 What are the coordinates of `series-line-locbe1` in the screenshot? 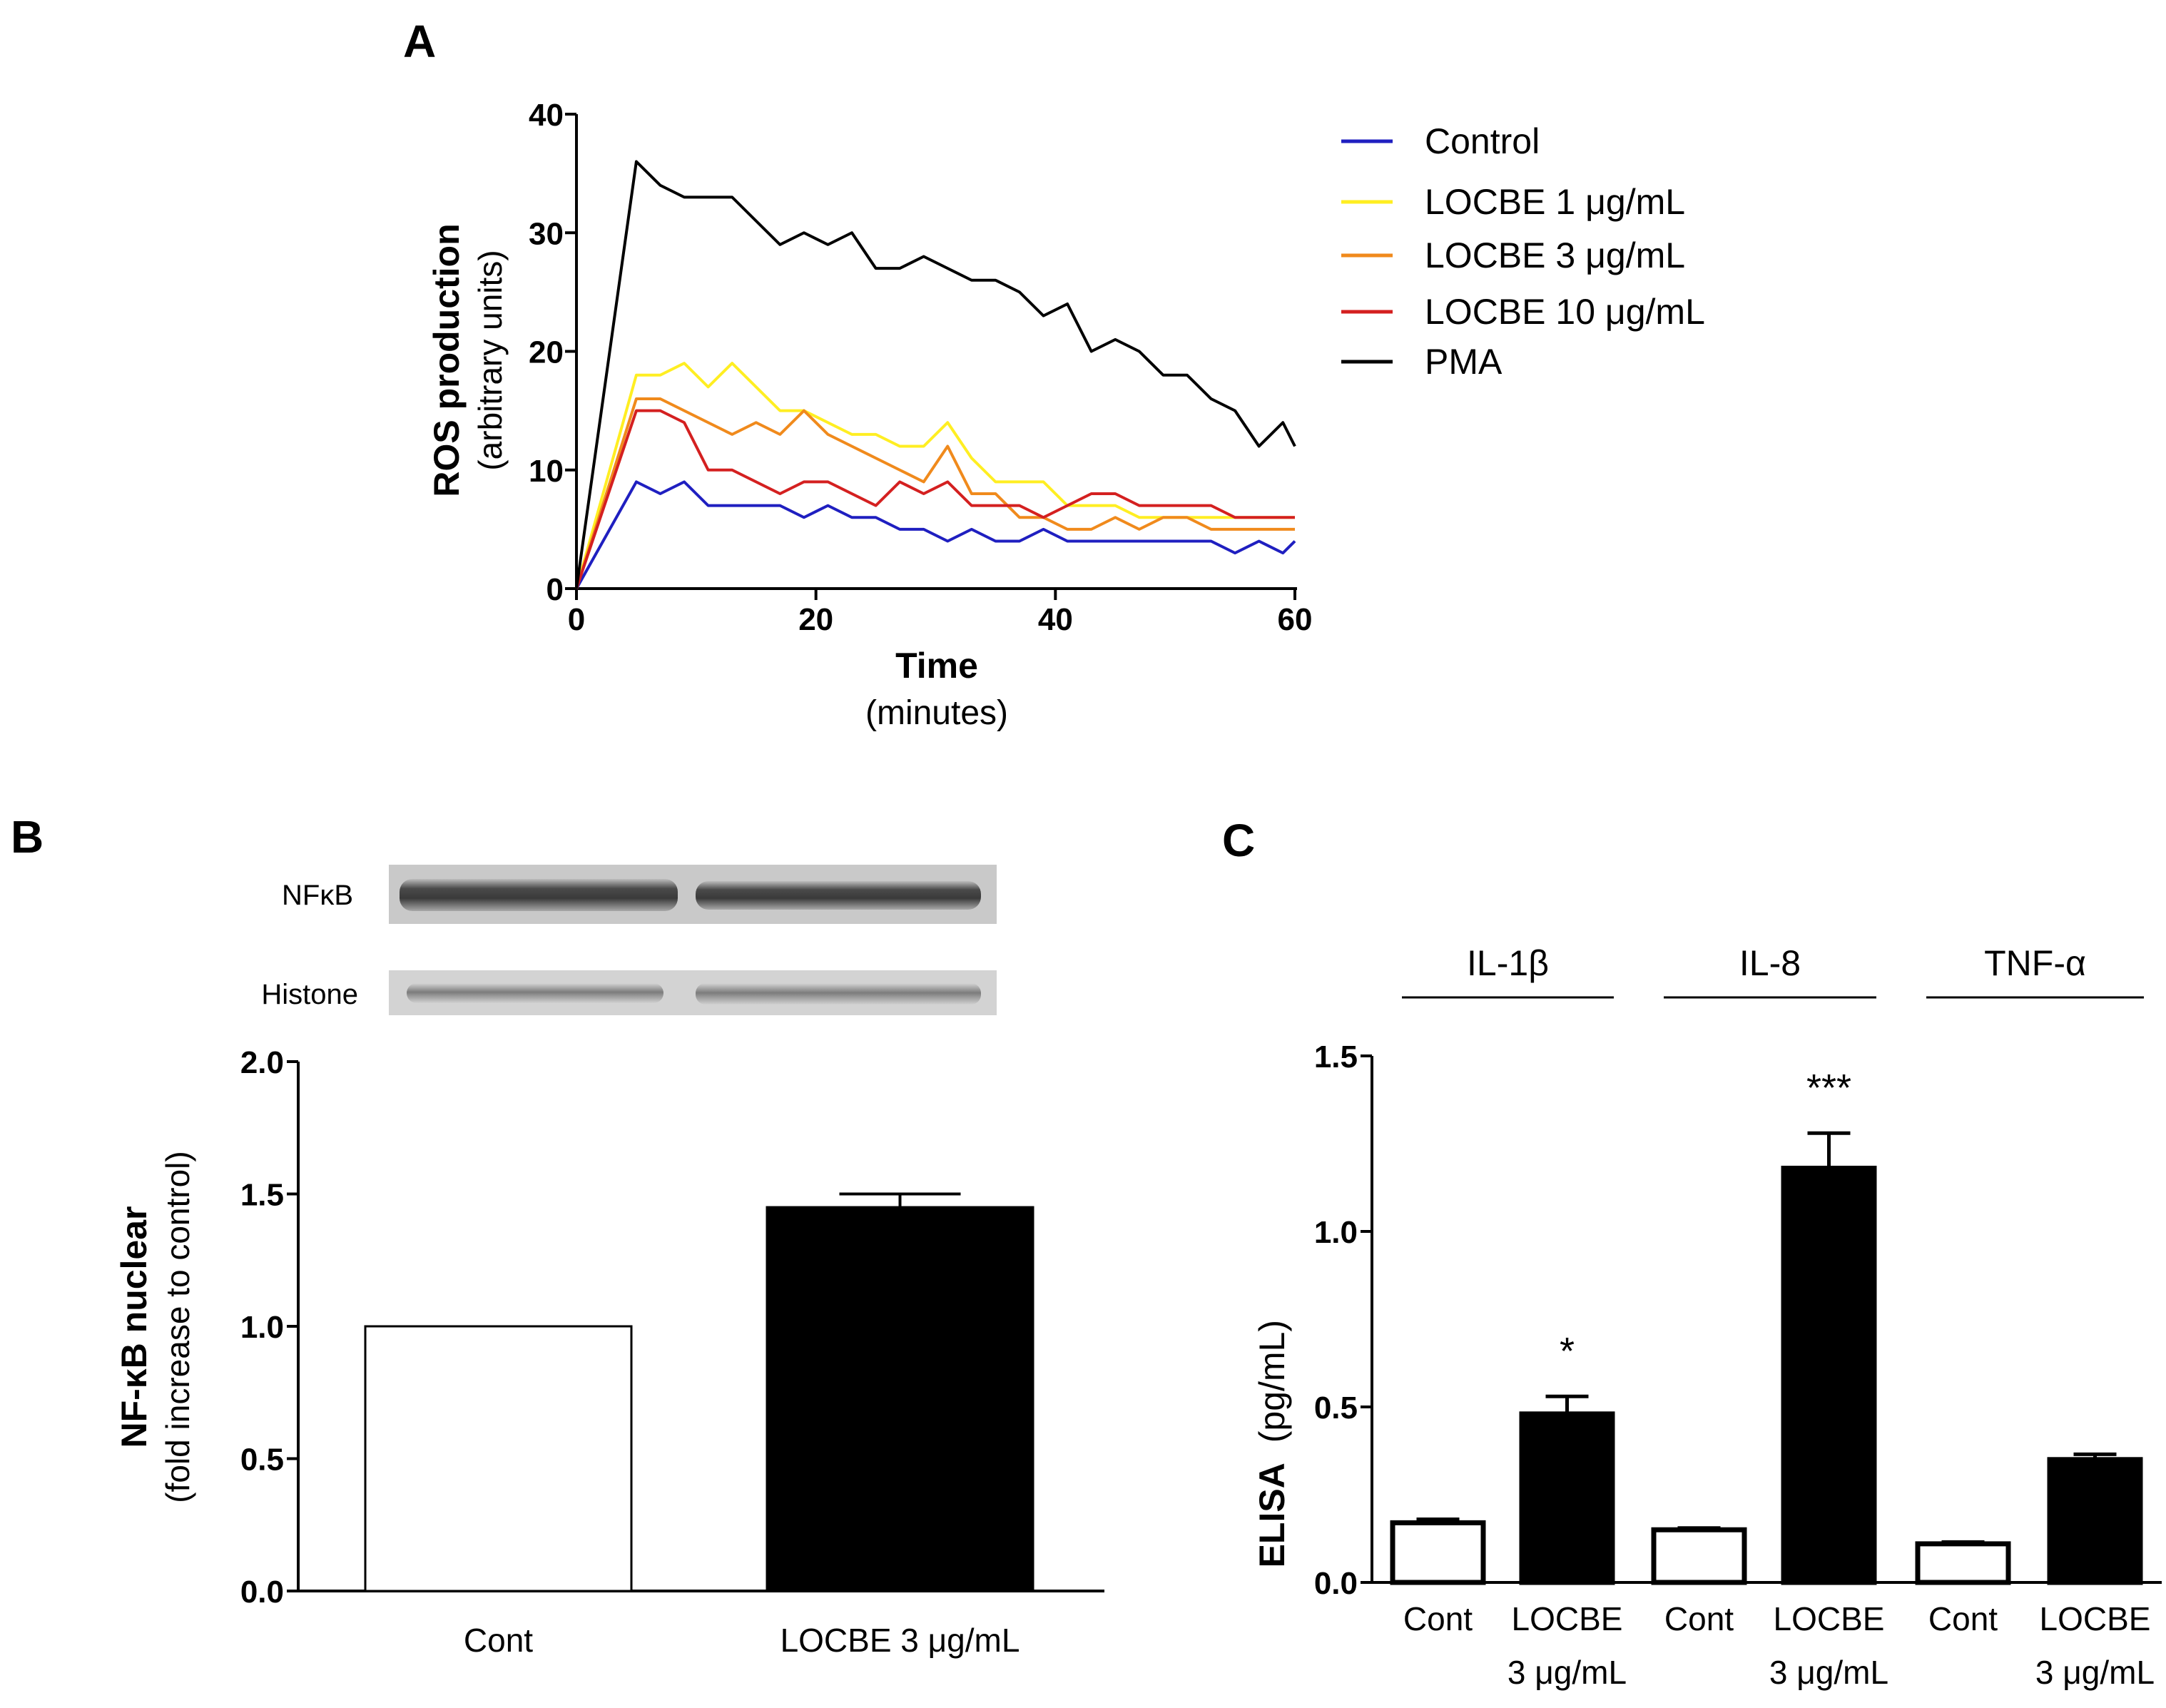 It's located at (935, 475).